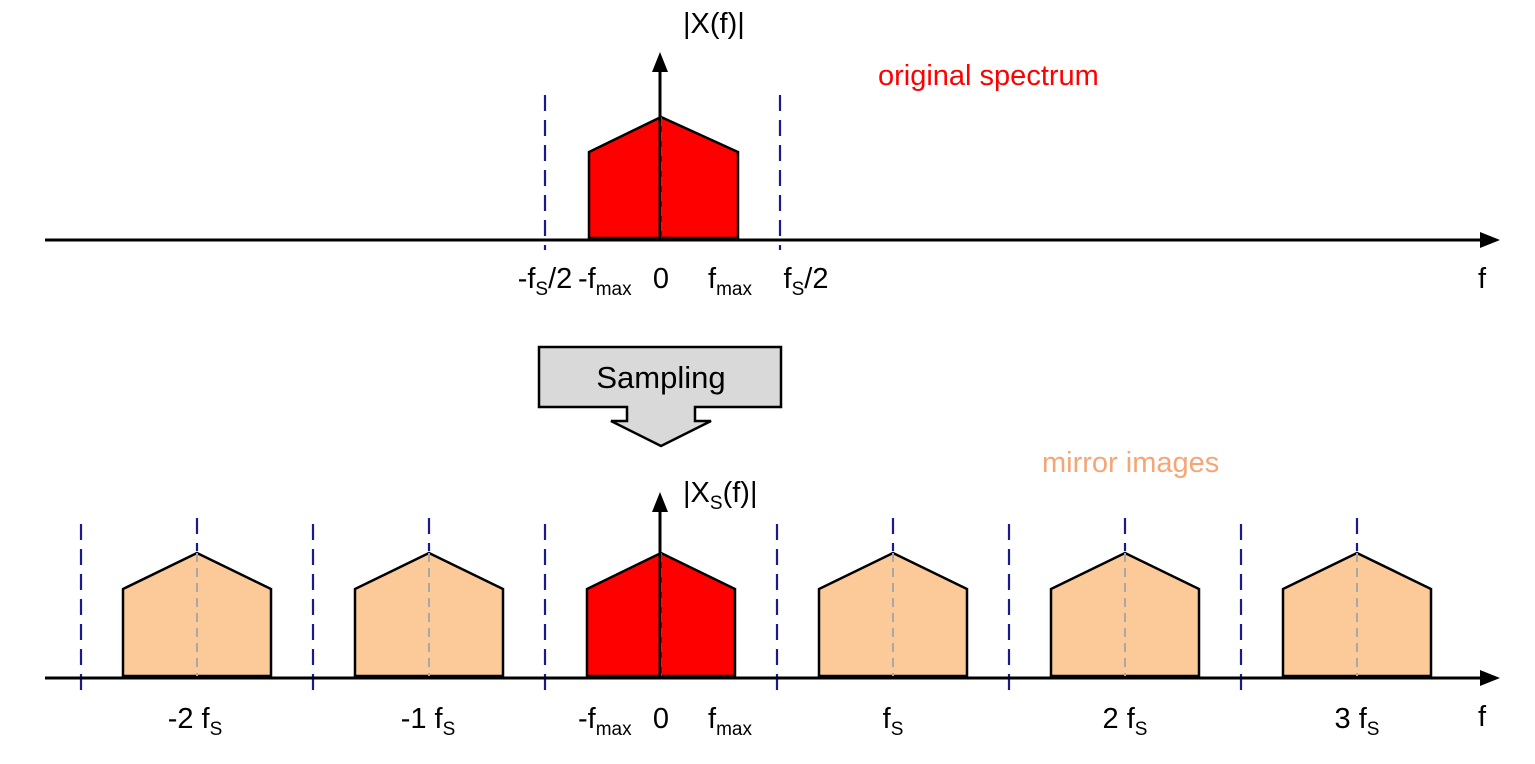  Describe the element at coordinates (1482, 717) in the screenshot. I see `bottom-x-axis-label: f` at that location.